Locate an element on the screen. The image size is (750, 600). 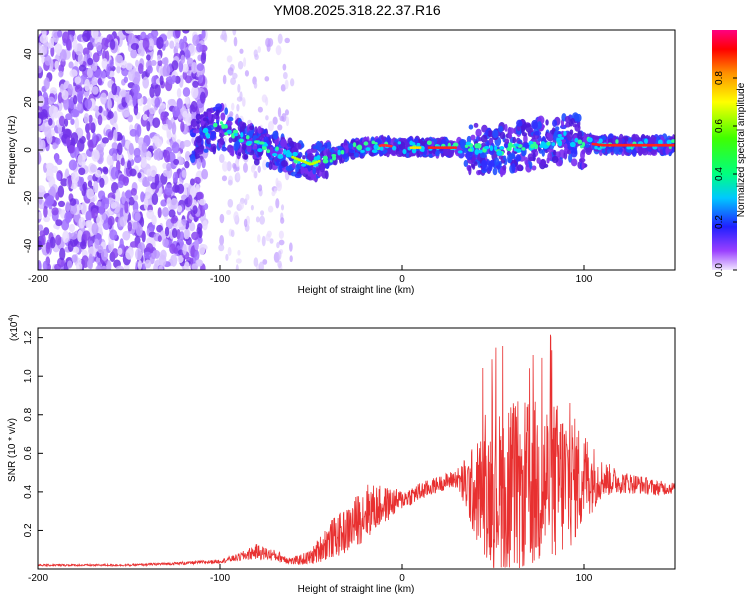
snr-y-scale-exponent: 4 is located at coordinates (11, 320).